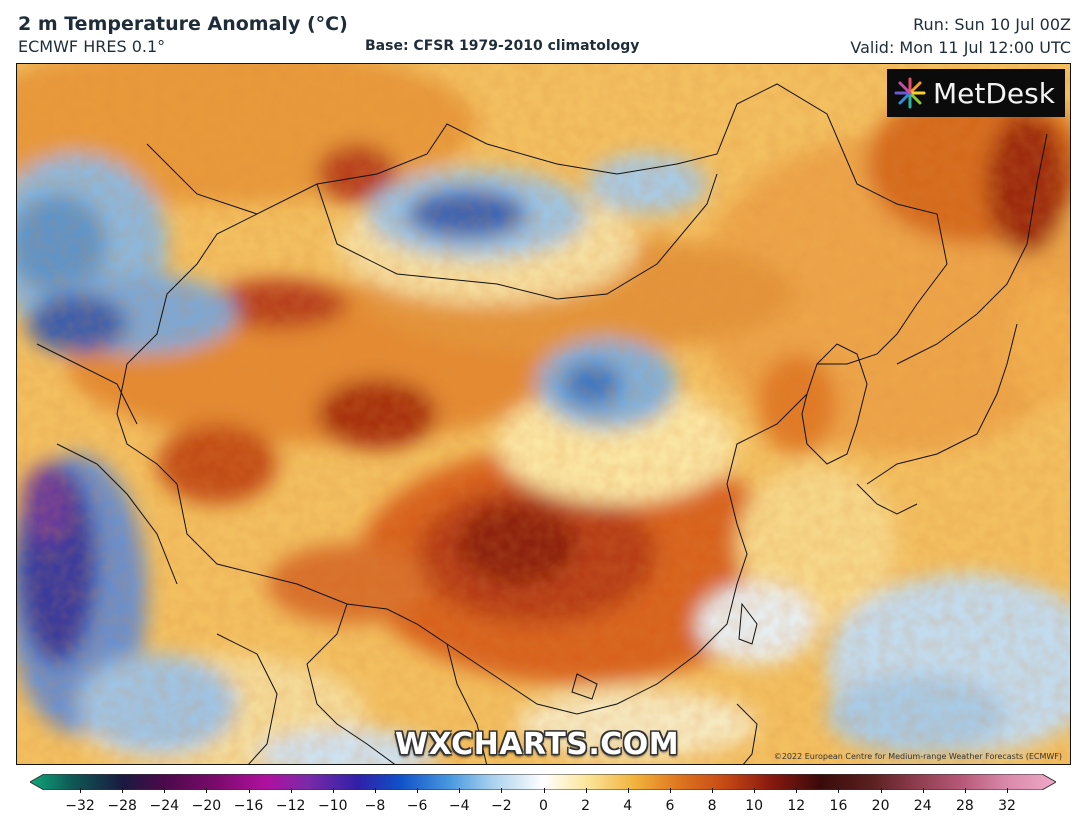 This screenshot has width=1088, height=833. I want to click on colorbar-tick-label: −10, so click(333, 806).